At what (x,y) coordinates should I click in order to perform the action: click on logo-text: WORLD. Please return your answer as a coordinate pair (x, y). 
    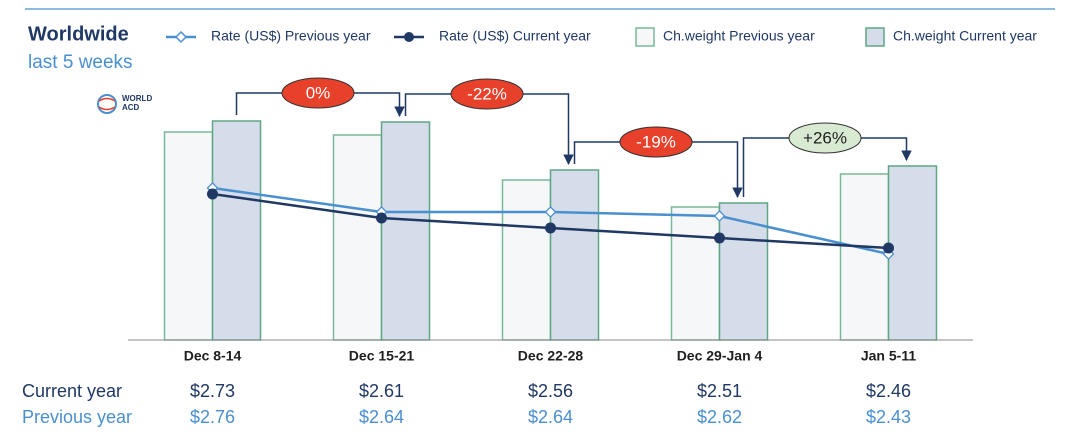
    Looking at the image, I should click on (137, 98).